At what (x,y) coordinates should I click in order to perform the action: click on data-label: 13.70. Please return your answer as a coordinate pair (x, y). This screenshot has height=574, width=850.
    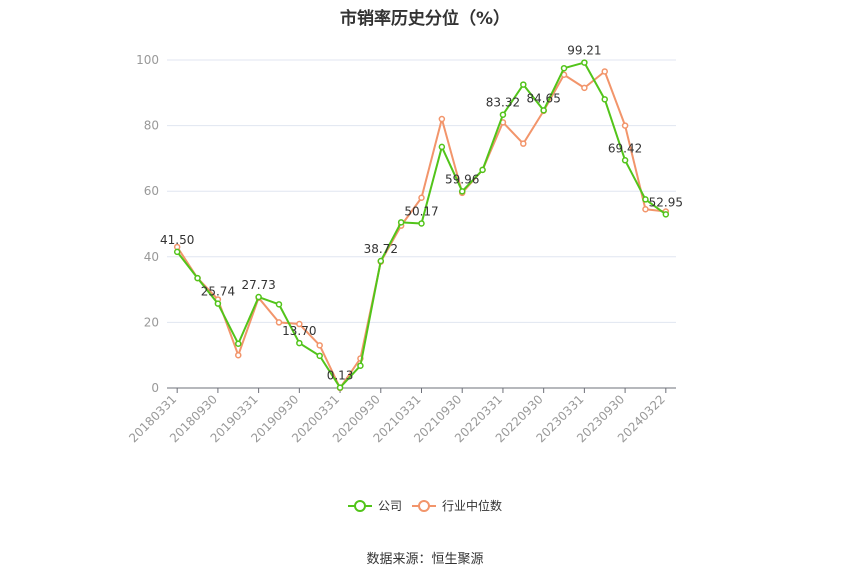
    Looking at the image, I should click on (299, 331).